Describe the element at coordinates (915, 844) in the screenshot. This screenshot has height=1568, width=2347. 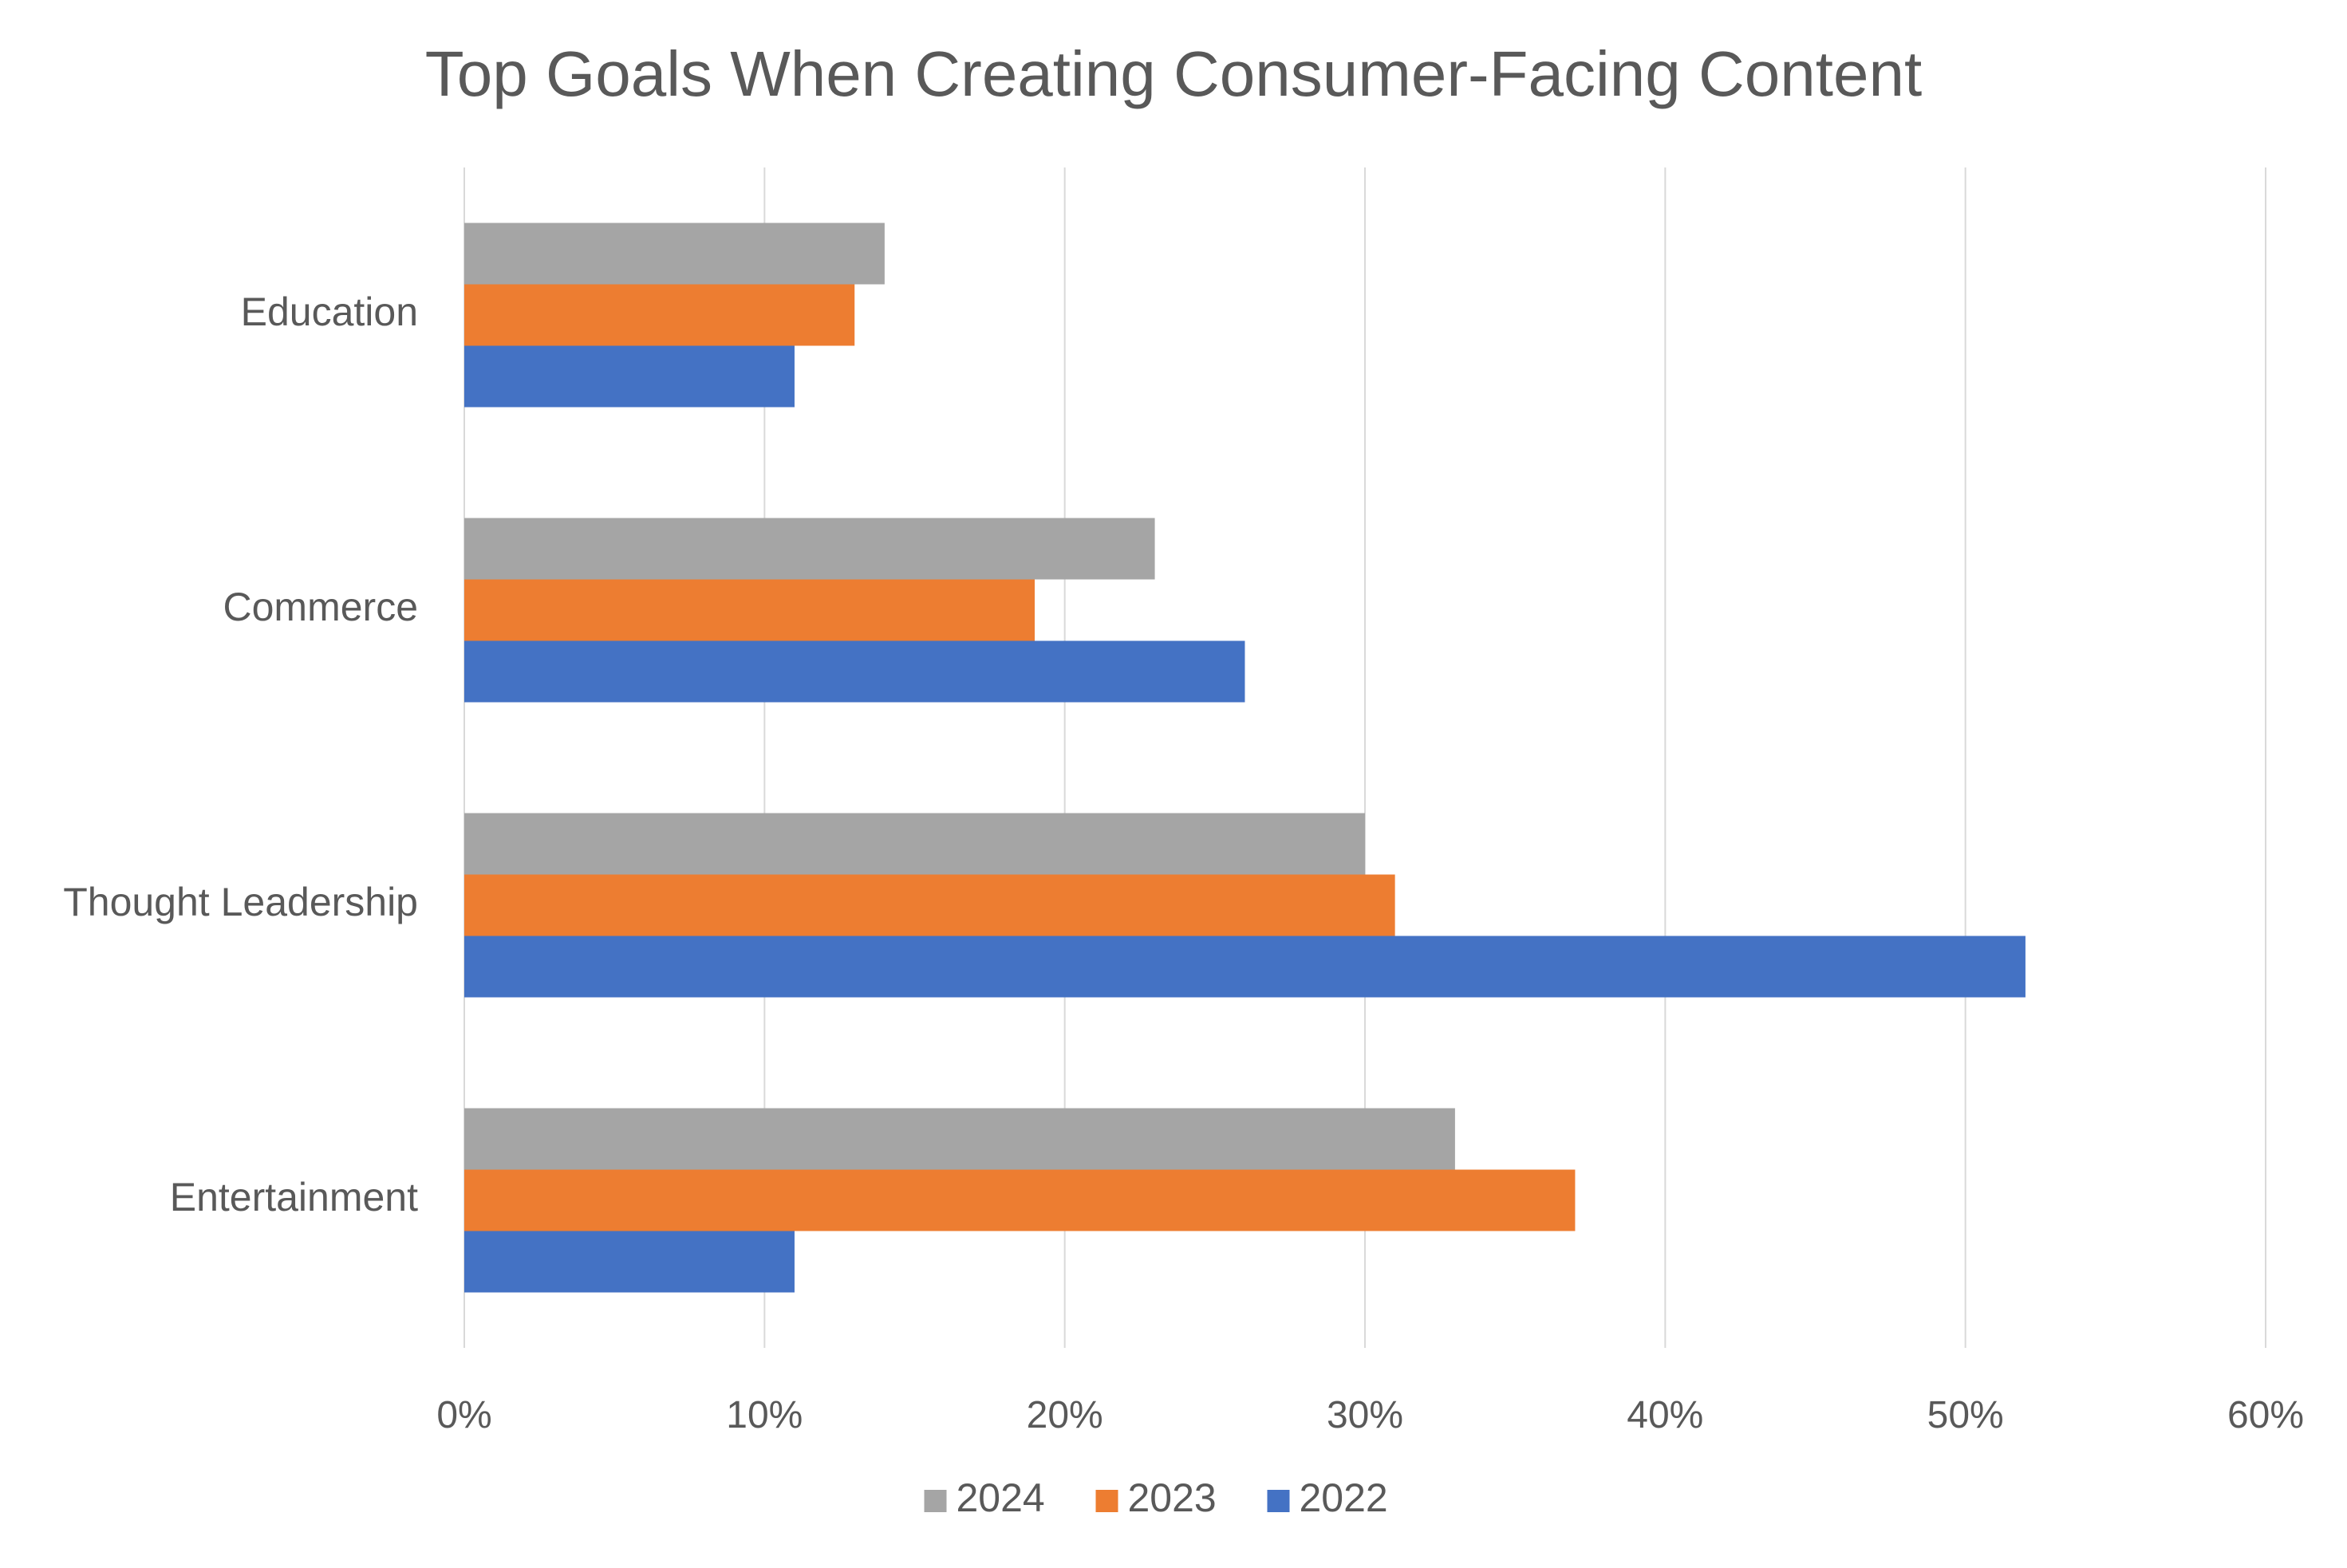
I see `bar-thought-leadership-2024` at that location.